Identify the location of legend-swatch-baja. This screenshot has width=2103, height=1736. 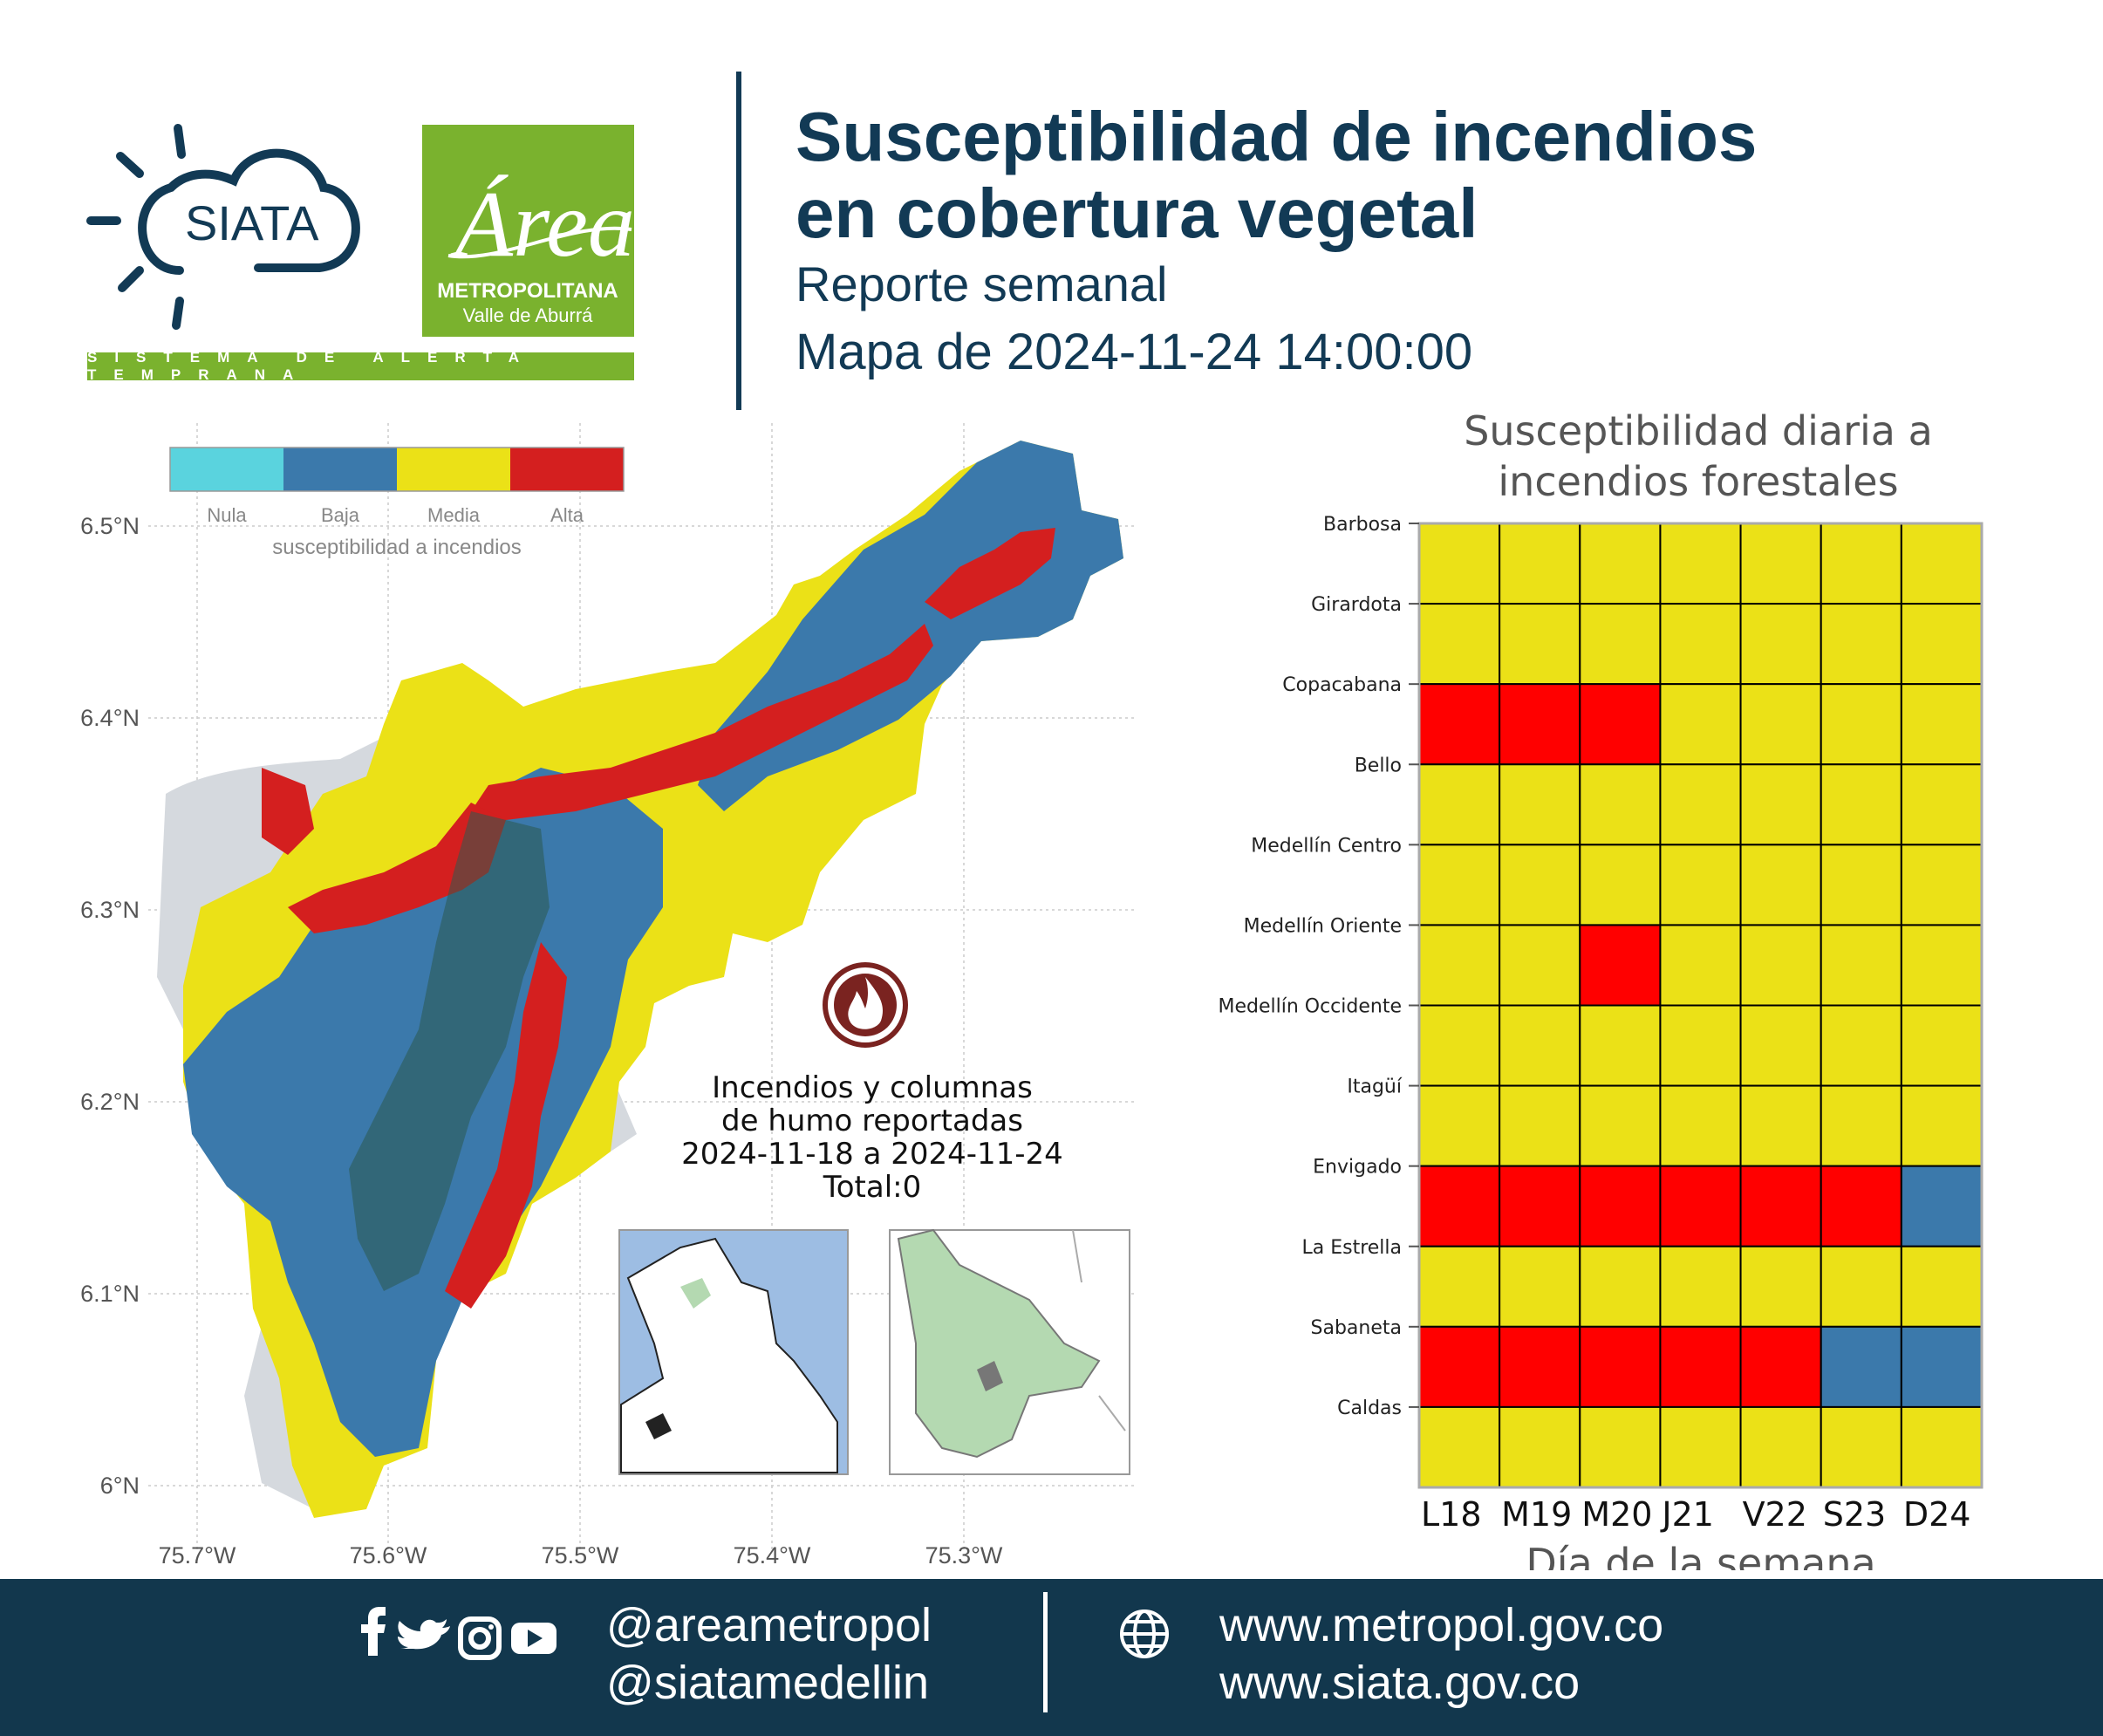
(340, 470).